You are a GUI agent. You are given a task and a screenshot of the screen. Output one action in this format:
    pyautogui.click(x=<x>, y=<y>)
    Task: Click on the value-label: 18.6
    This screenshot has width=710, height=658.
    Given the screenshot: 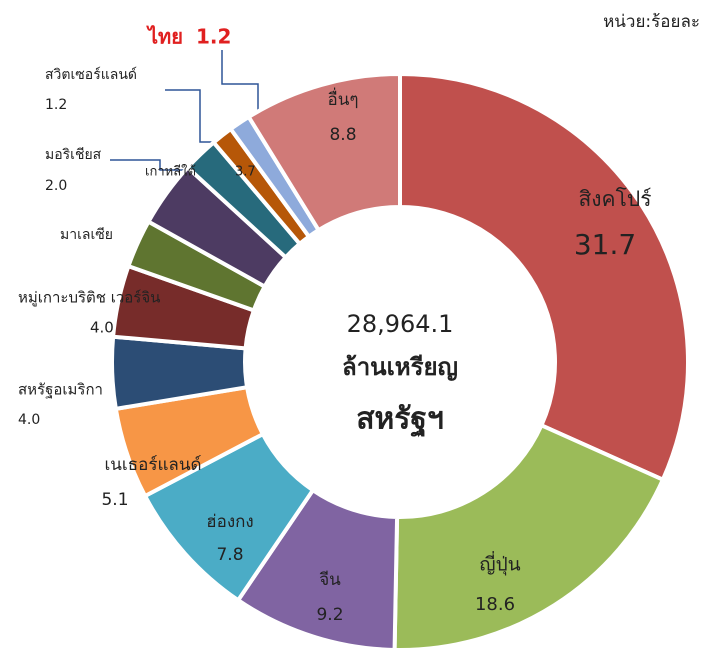 What is the action you would take?
    pyautogui.click(x=495, y=604)
    